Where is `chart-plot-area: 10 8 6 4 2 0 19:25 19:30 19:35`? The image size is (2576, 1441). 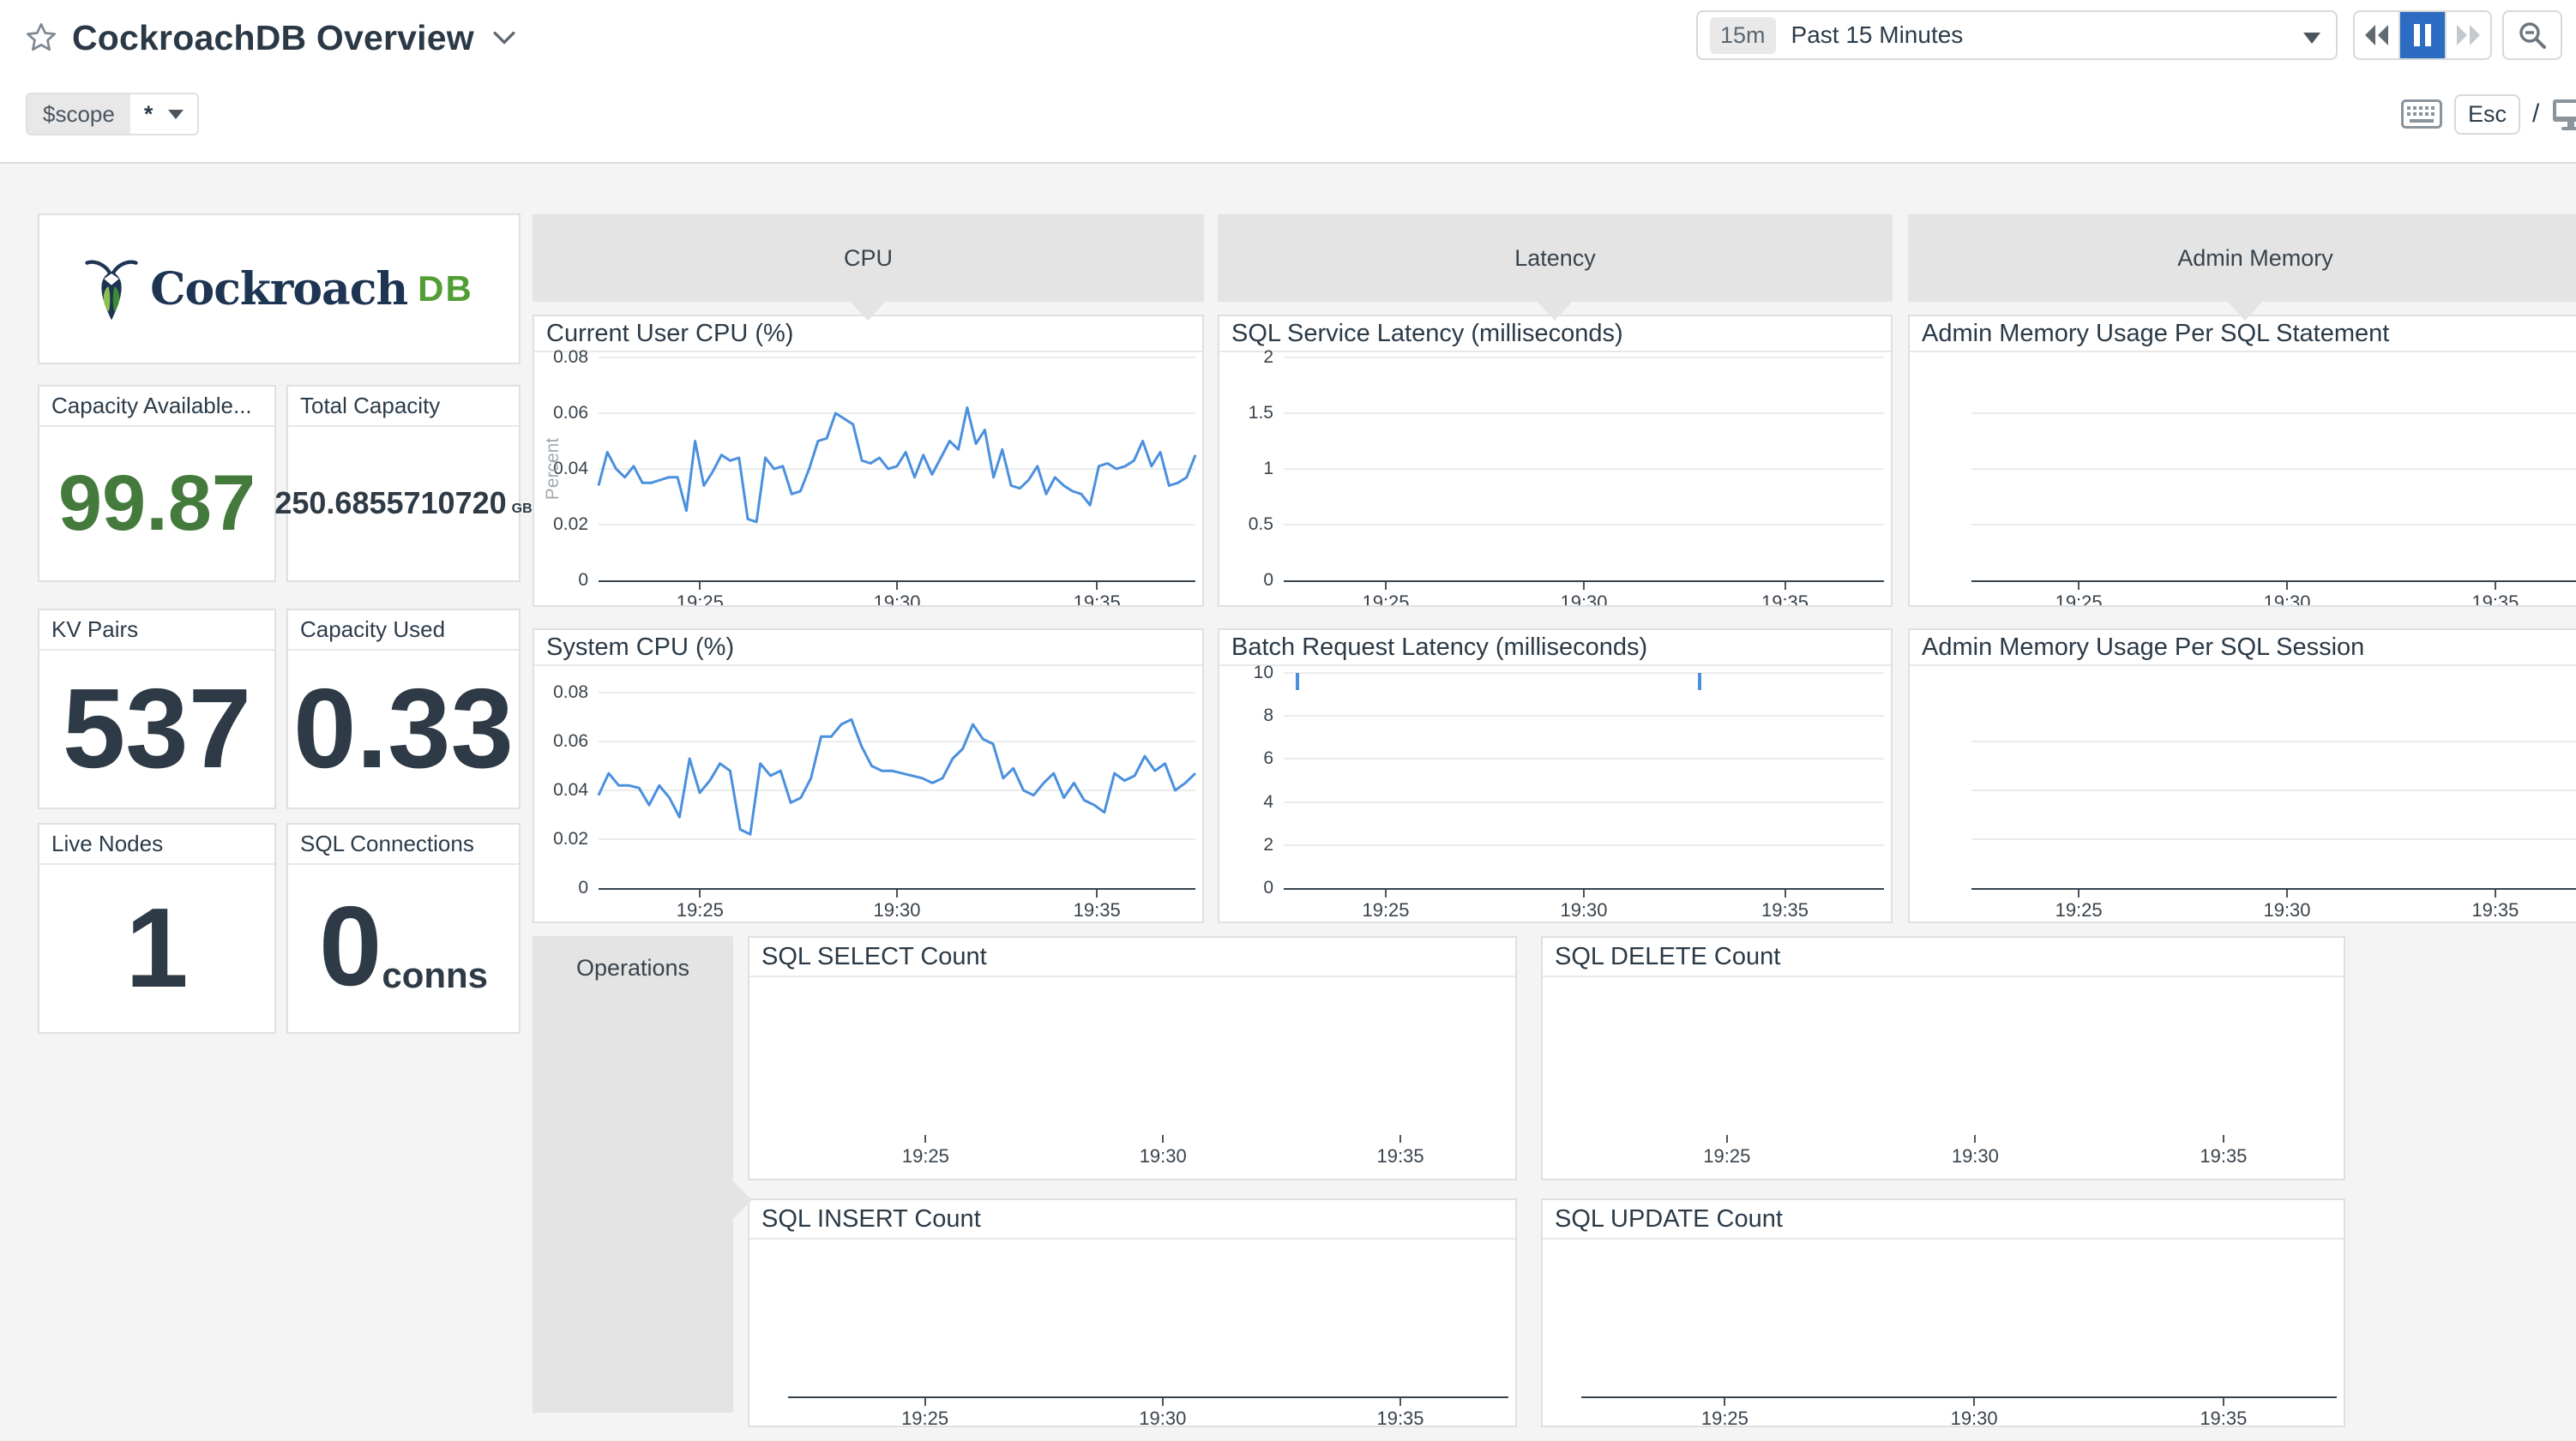
chart-plot-area: 10 8 6 4 2 0 19:25 19:30 19:35 is located at coordinates (1555, 792).